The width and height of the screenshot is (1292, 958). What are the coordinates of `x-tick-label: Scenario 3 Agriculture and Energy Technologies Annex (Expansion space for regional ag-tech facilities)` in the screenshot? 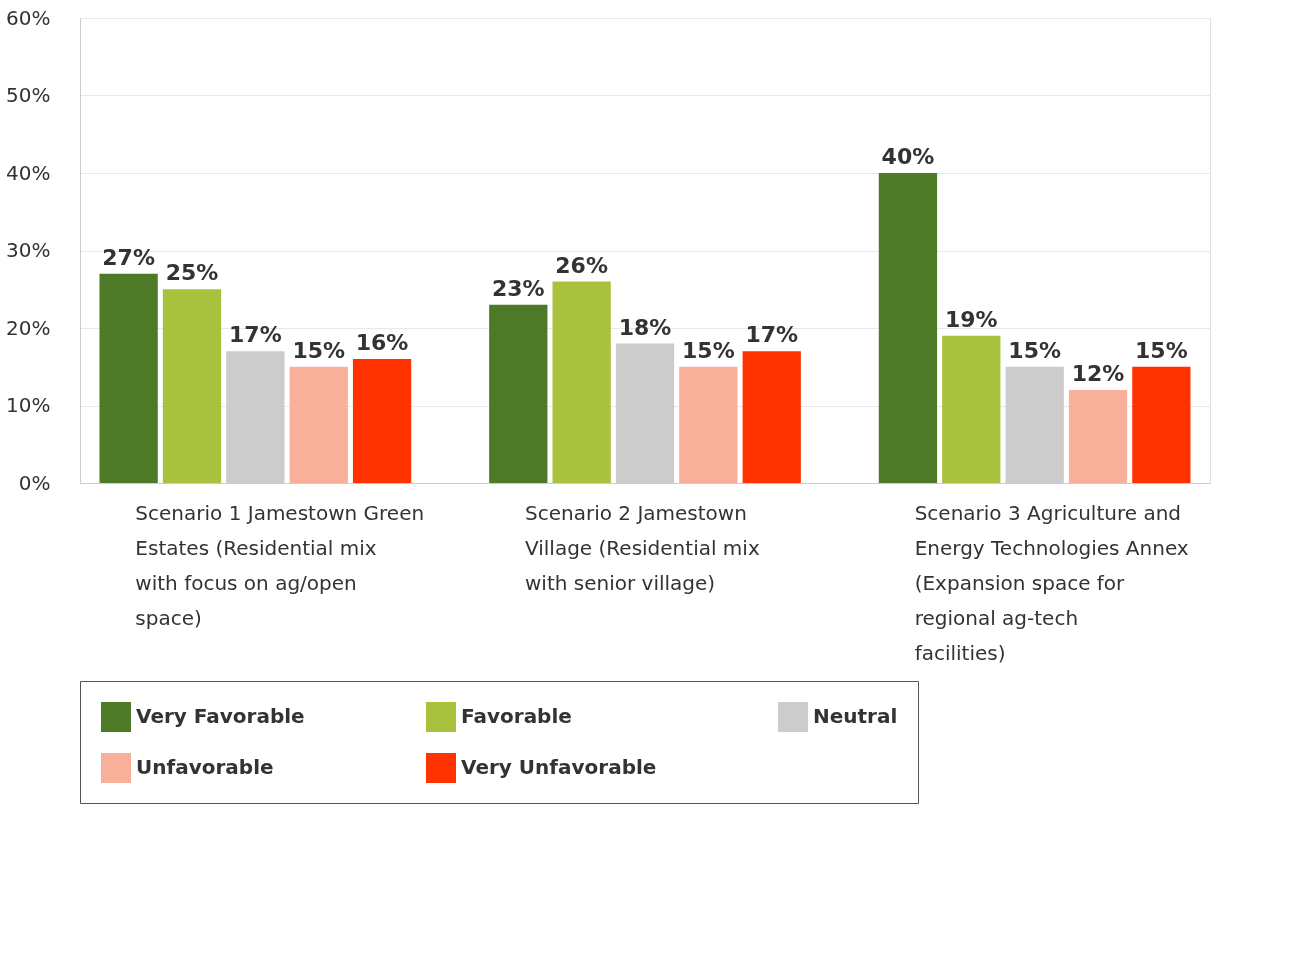 It's located at (1051, 582).